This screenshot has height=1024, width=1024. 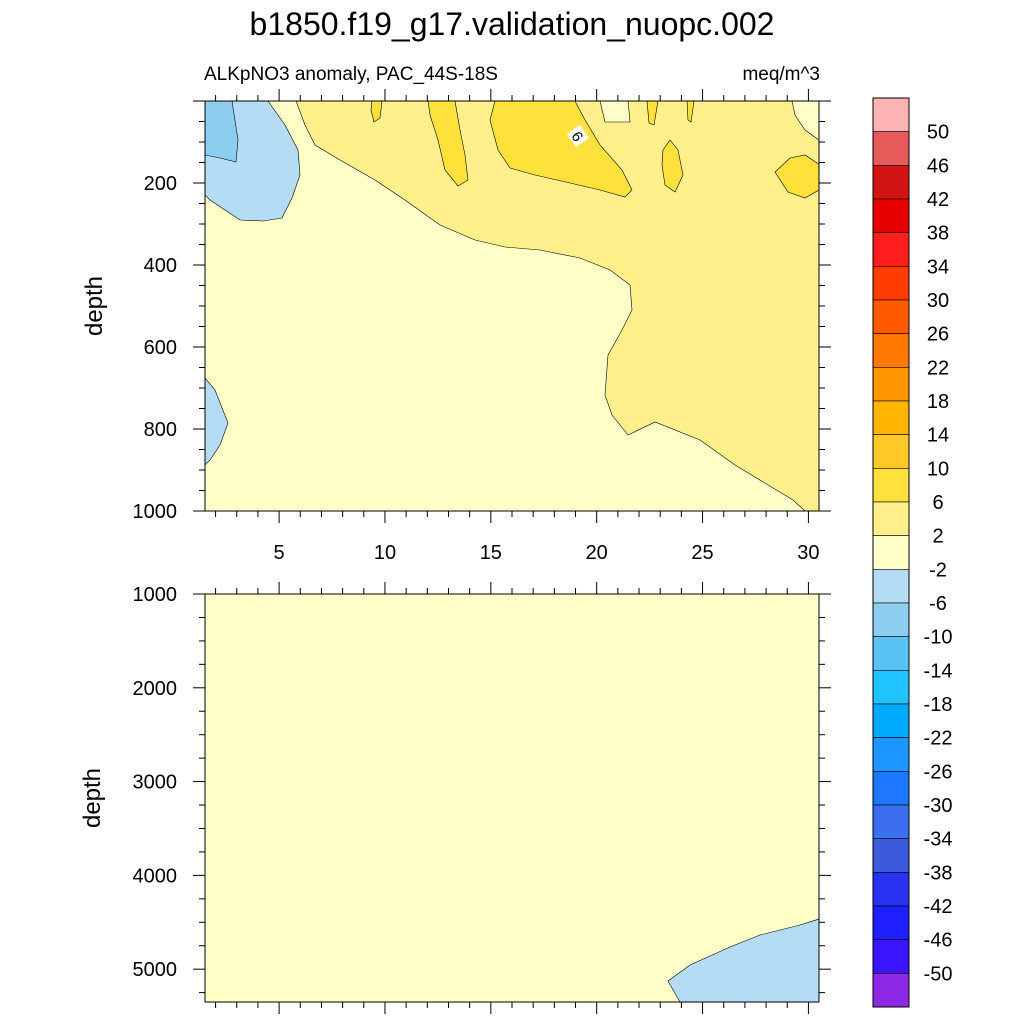 What do you see at coordinates (938, 301) in the screenshot?
I see `colorbar-label: 30` at bounding box center [938, 301].